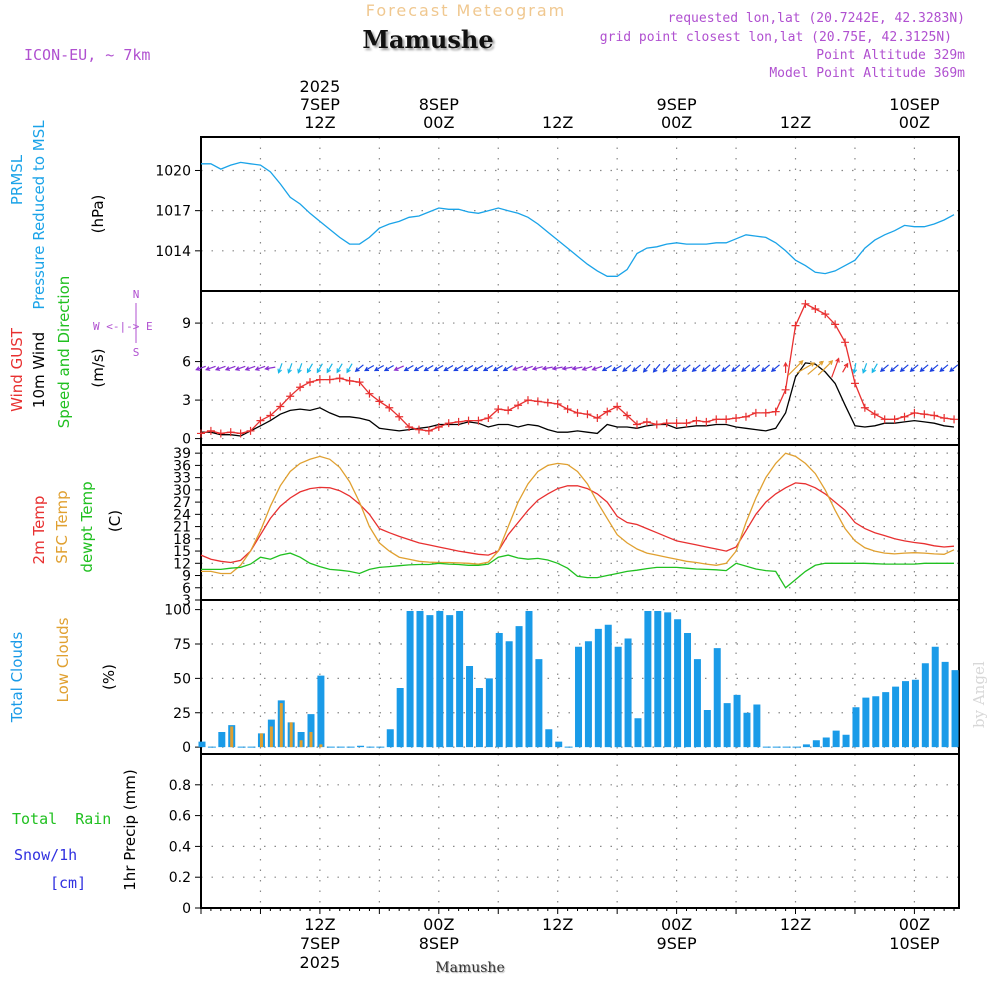 Image resolution: width=1000 pixels, height=1000 pixels. What do you see at coordinates (180, 817) in the screenshot?
I see `y-tick-label: 0.6` at bounding box center [180, 817].